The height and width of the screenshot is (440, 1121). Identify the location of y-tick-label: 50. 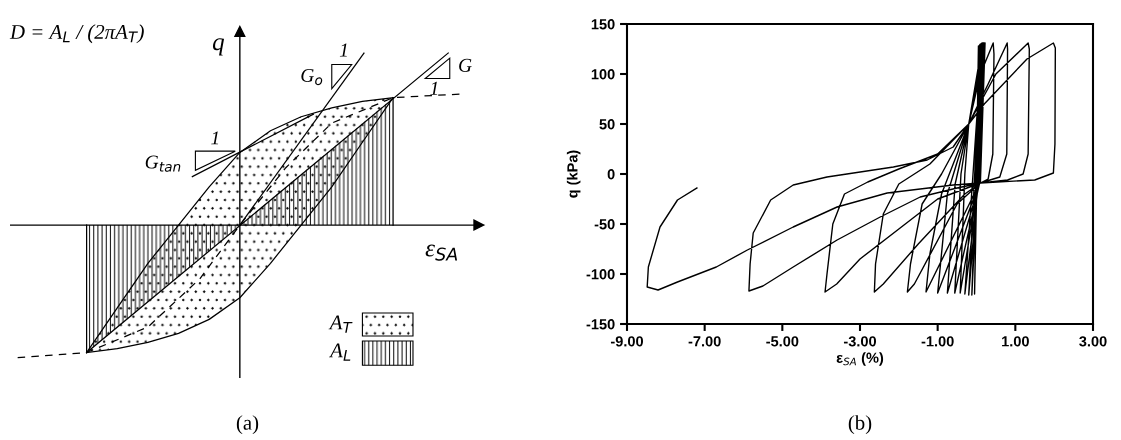
(607, 124).